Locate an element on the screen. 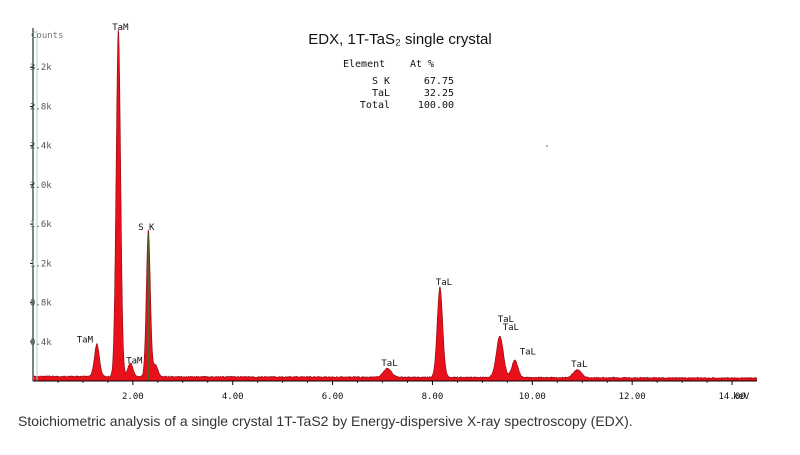 The width and height of the screenshot is (800, 455). y-tick-label: 2.4k is located at coordinates (41, 147).